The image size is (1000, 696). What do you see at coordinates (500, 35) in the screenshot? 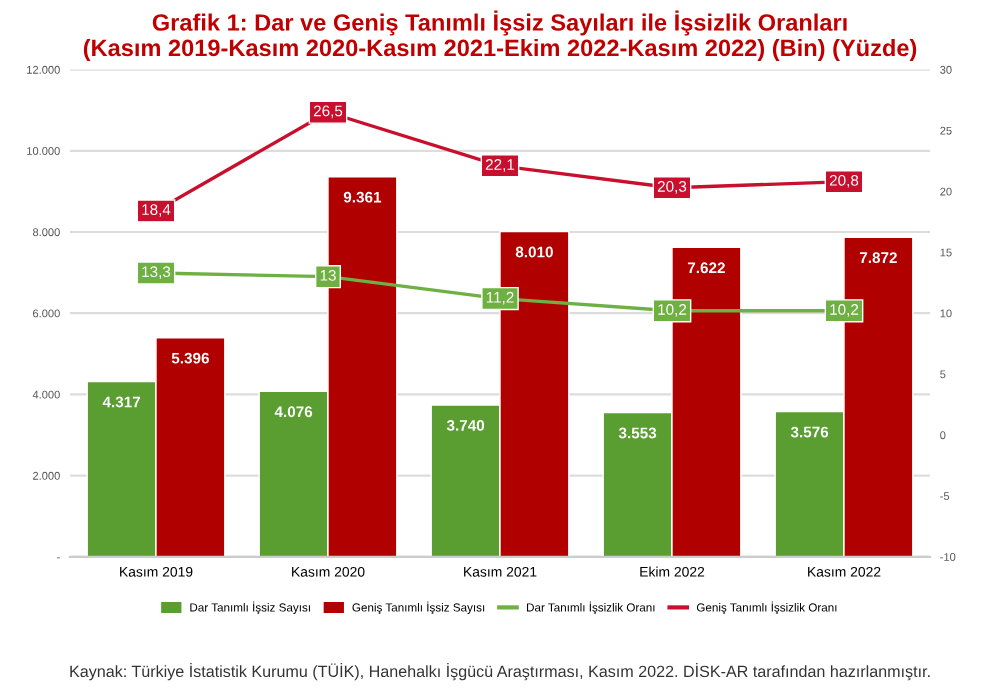
I see `chart-title: Grafik 1: Dar ve Geniş Tanımlı İşsiz Sayıları ile İşsizlik Oranları (Kasım 2019-Kasım 2020-Kasım 2021-Ekim 2022-Kasım 2022) (Bin) (Yüzde)` at bounding box center [500, 35].